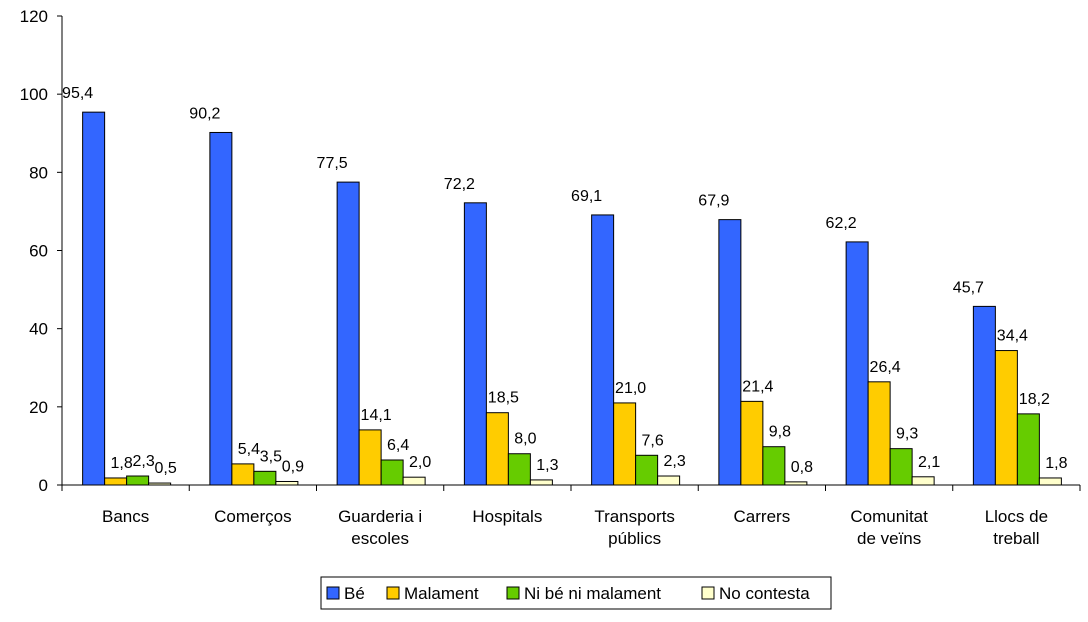 This screenshot has height=622, width=1088. Describe the element at coordinates (271, 456) in the screenshot. I see `data-label: 3,5` at that location.